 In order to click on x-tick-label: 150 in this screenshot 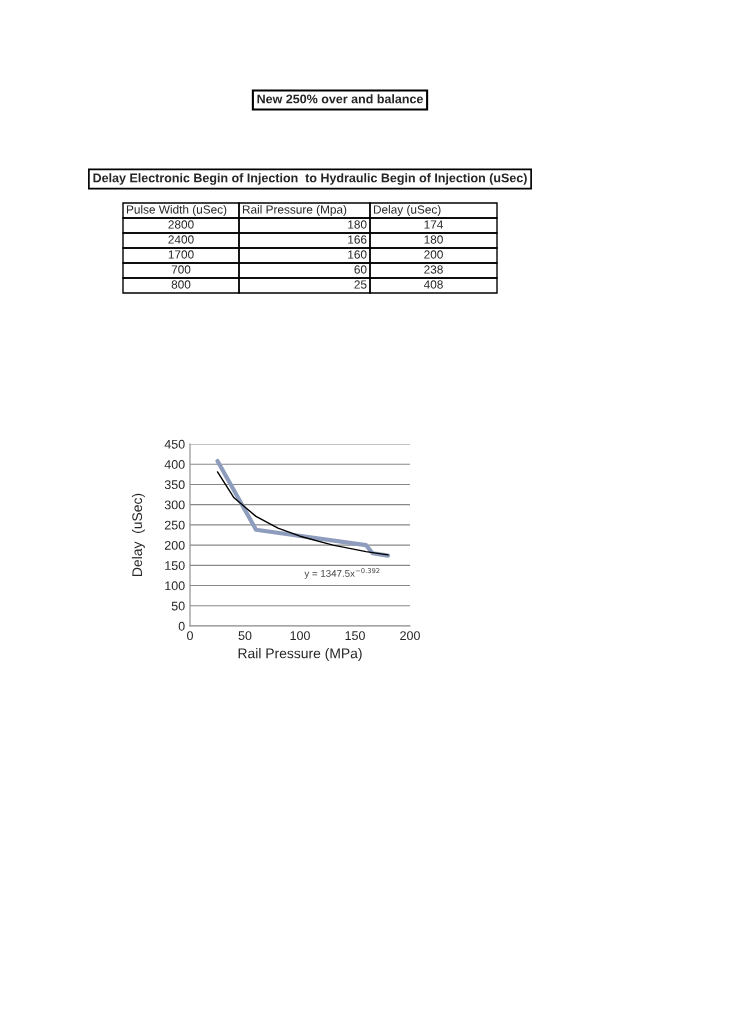, I will do `click(355, 636)`.